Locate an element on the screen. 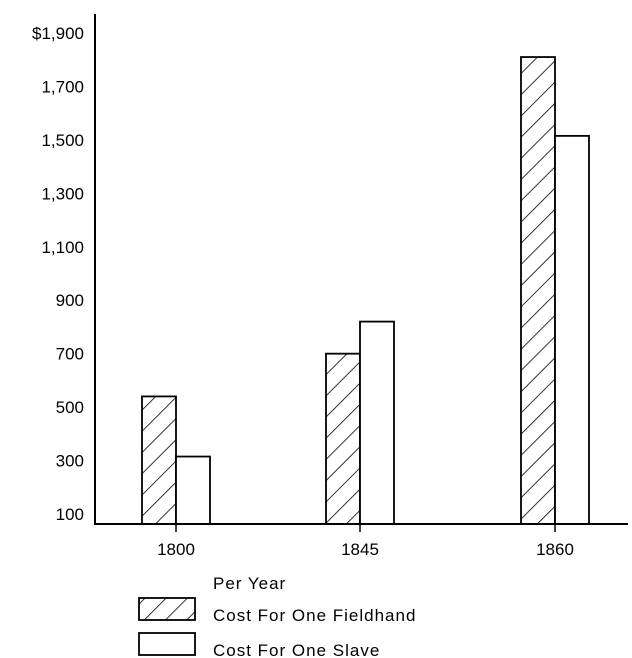 Image resolution: width=632 pixels, height=658 pixels. legend-label-fieldhand: Cost For One Fieldhand is located at coordinates (314, 615).